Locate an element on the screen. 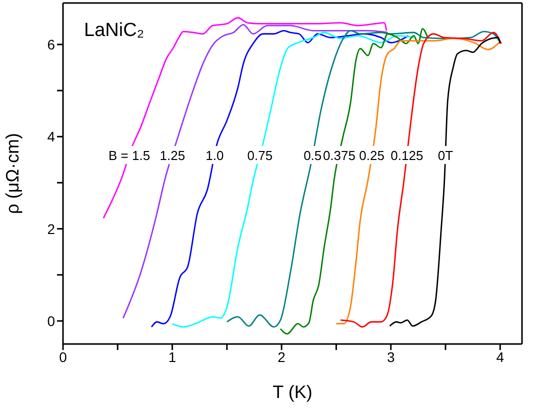  x-tick-label: 2 is located at coordinates (282, 356).